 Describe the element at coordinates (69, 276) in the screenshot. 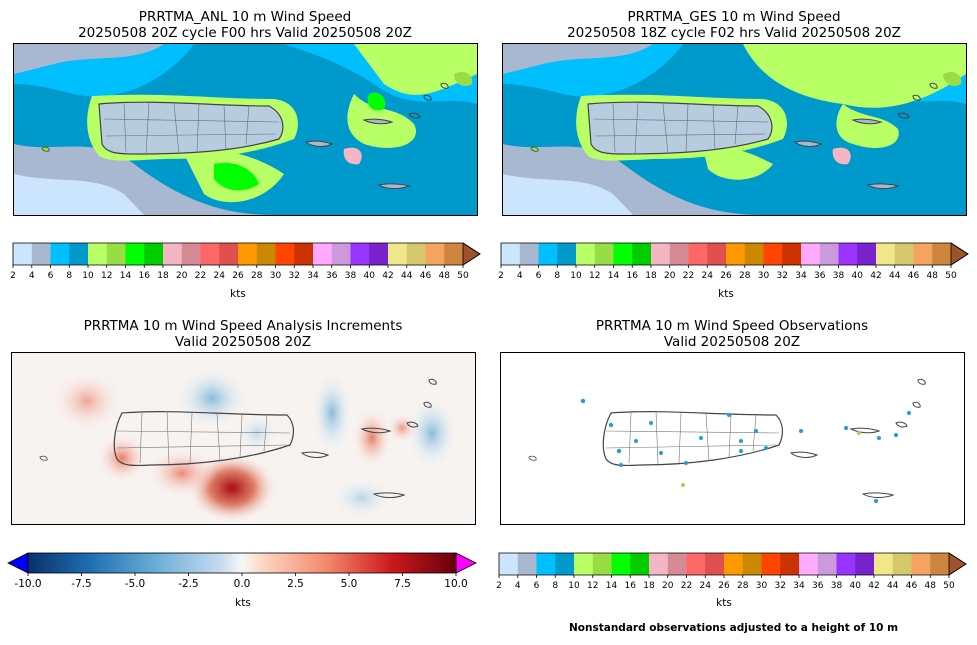

I see `colorbar-tick-label: 8` at that location.